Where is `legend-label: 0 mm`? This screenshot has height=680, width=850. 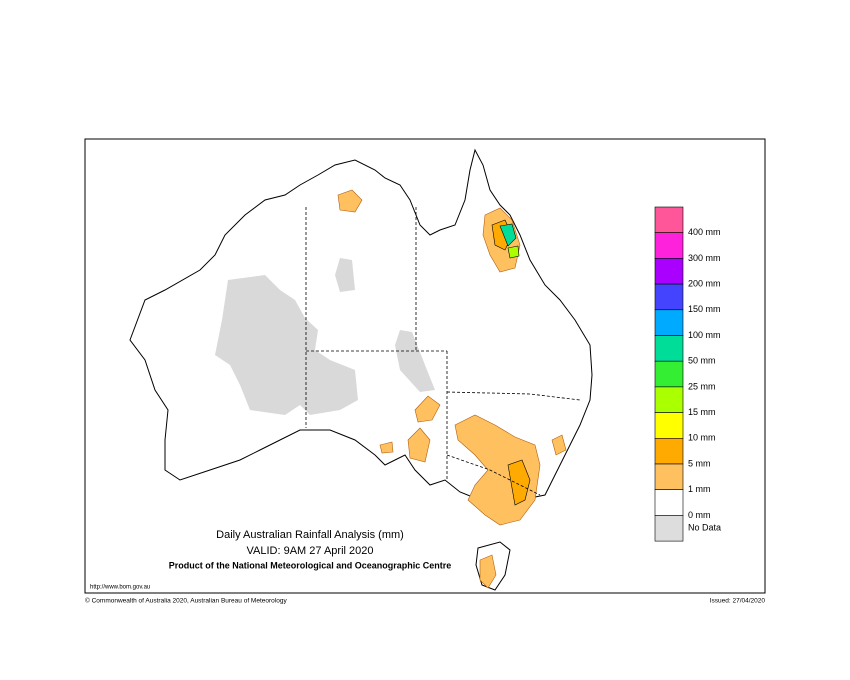 legend-label: 0 mm is located at coordinates (699, 515).